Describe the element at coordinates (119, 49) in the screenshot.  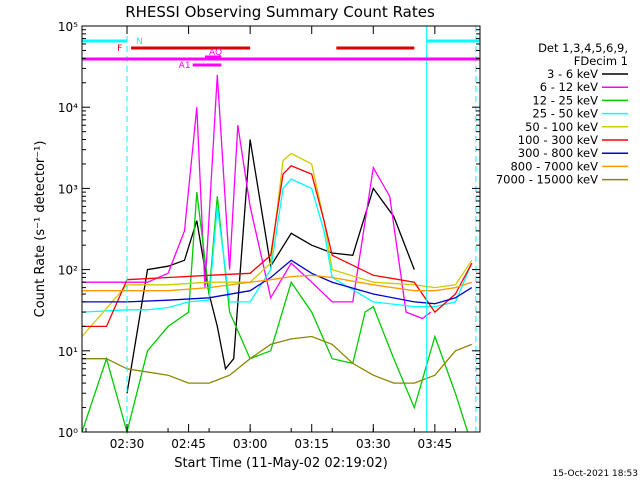
I see `state-bar-label-f: F` at that location.